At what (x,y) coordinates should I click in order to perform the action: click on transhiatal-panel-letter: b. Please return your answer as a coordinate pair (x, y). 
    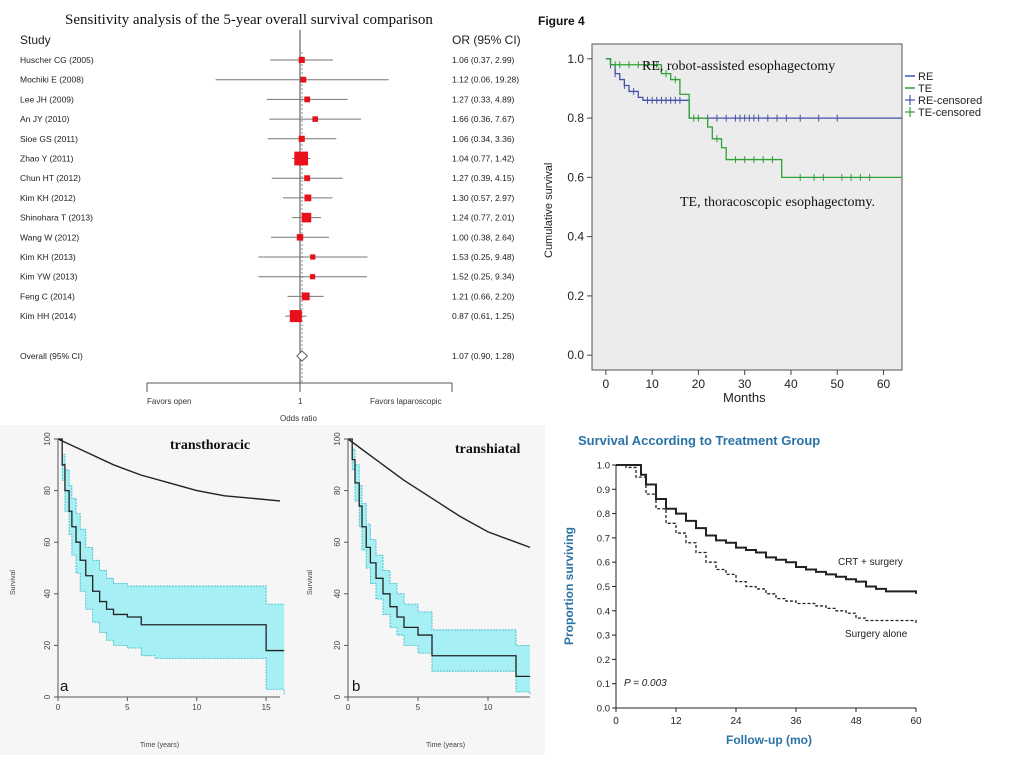
    Looking at the image, I should click on (356, 686).